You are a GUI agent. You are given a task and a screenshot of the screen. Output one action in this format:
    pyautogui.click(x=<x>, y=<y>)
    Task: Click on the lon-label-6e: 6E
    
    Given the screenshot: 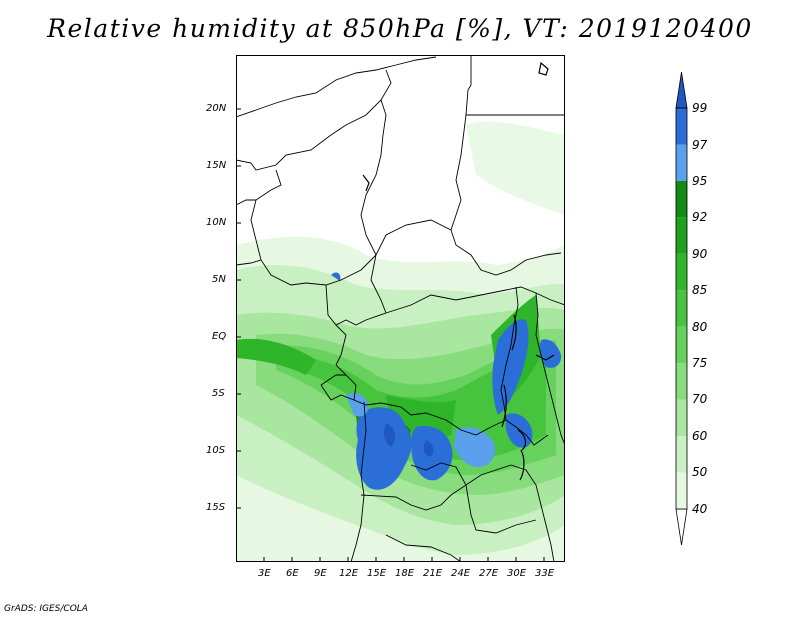 What is the action you would take?
    pyautogui.click(x=292, y=573)
    